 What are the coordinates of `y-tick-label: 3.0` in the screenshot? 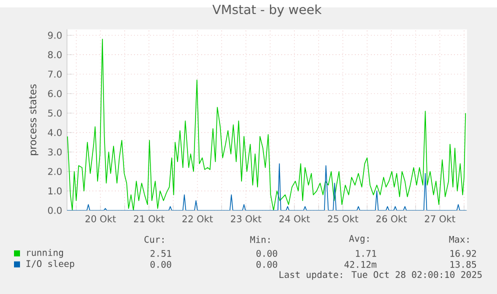 It's located at (55, 152).